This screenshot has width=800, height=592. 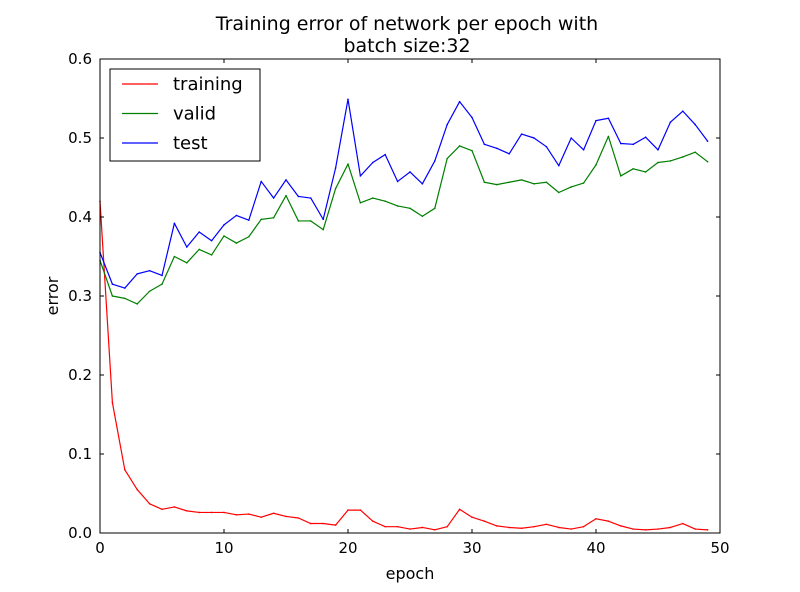 What do you see at coordinates (595, 548) in the screenshot?
I see `x-tick-label: 40` at bounding box center [595, 548].